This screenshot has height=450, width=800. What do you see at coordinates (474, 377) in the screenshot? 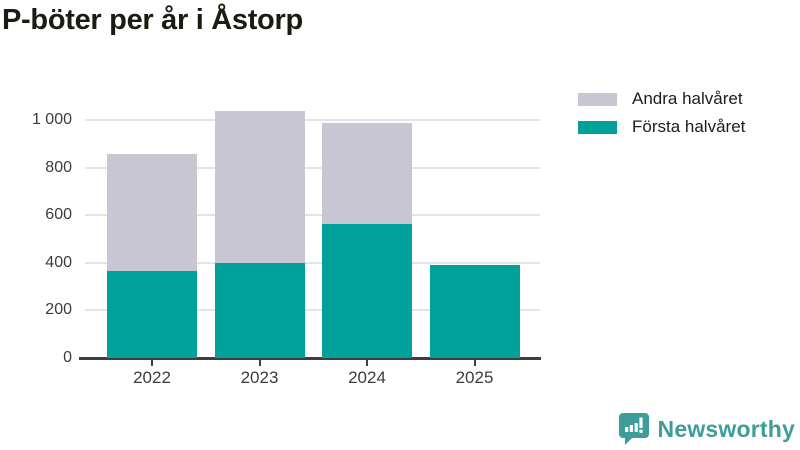
I see `x-axis-label-2025: 2025` at bounding box center [474, 377].